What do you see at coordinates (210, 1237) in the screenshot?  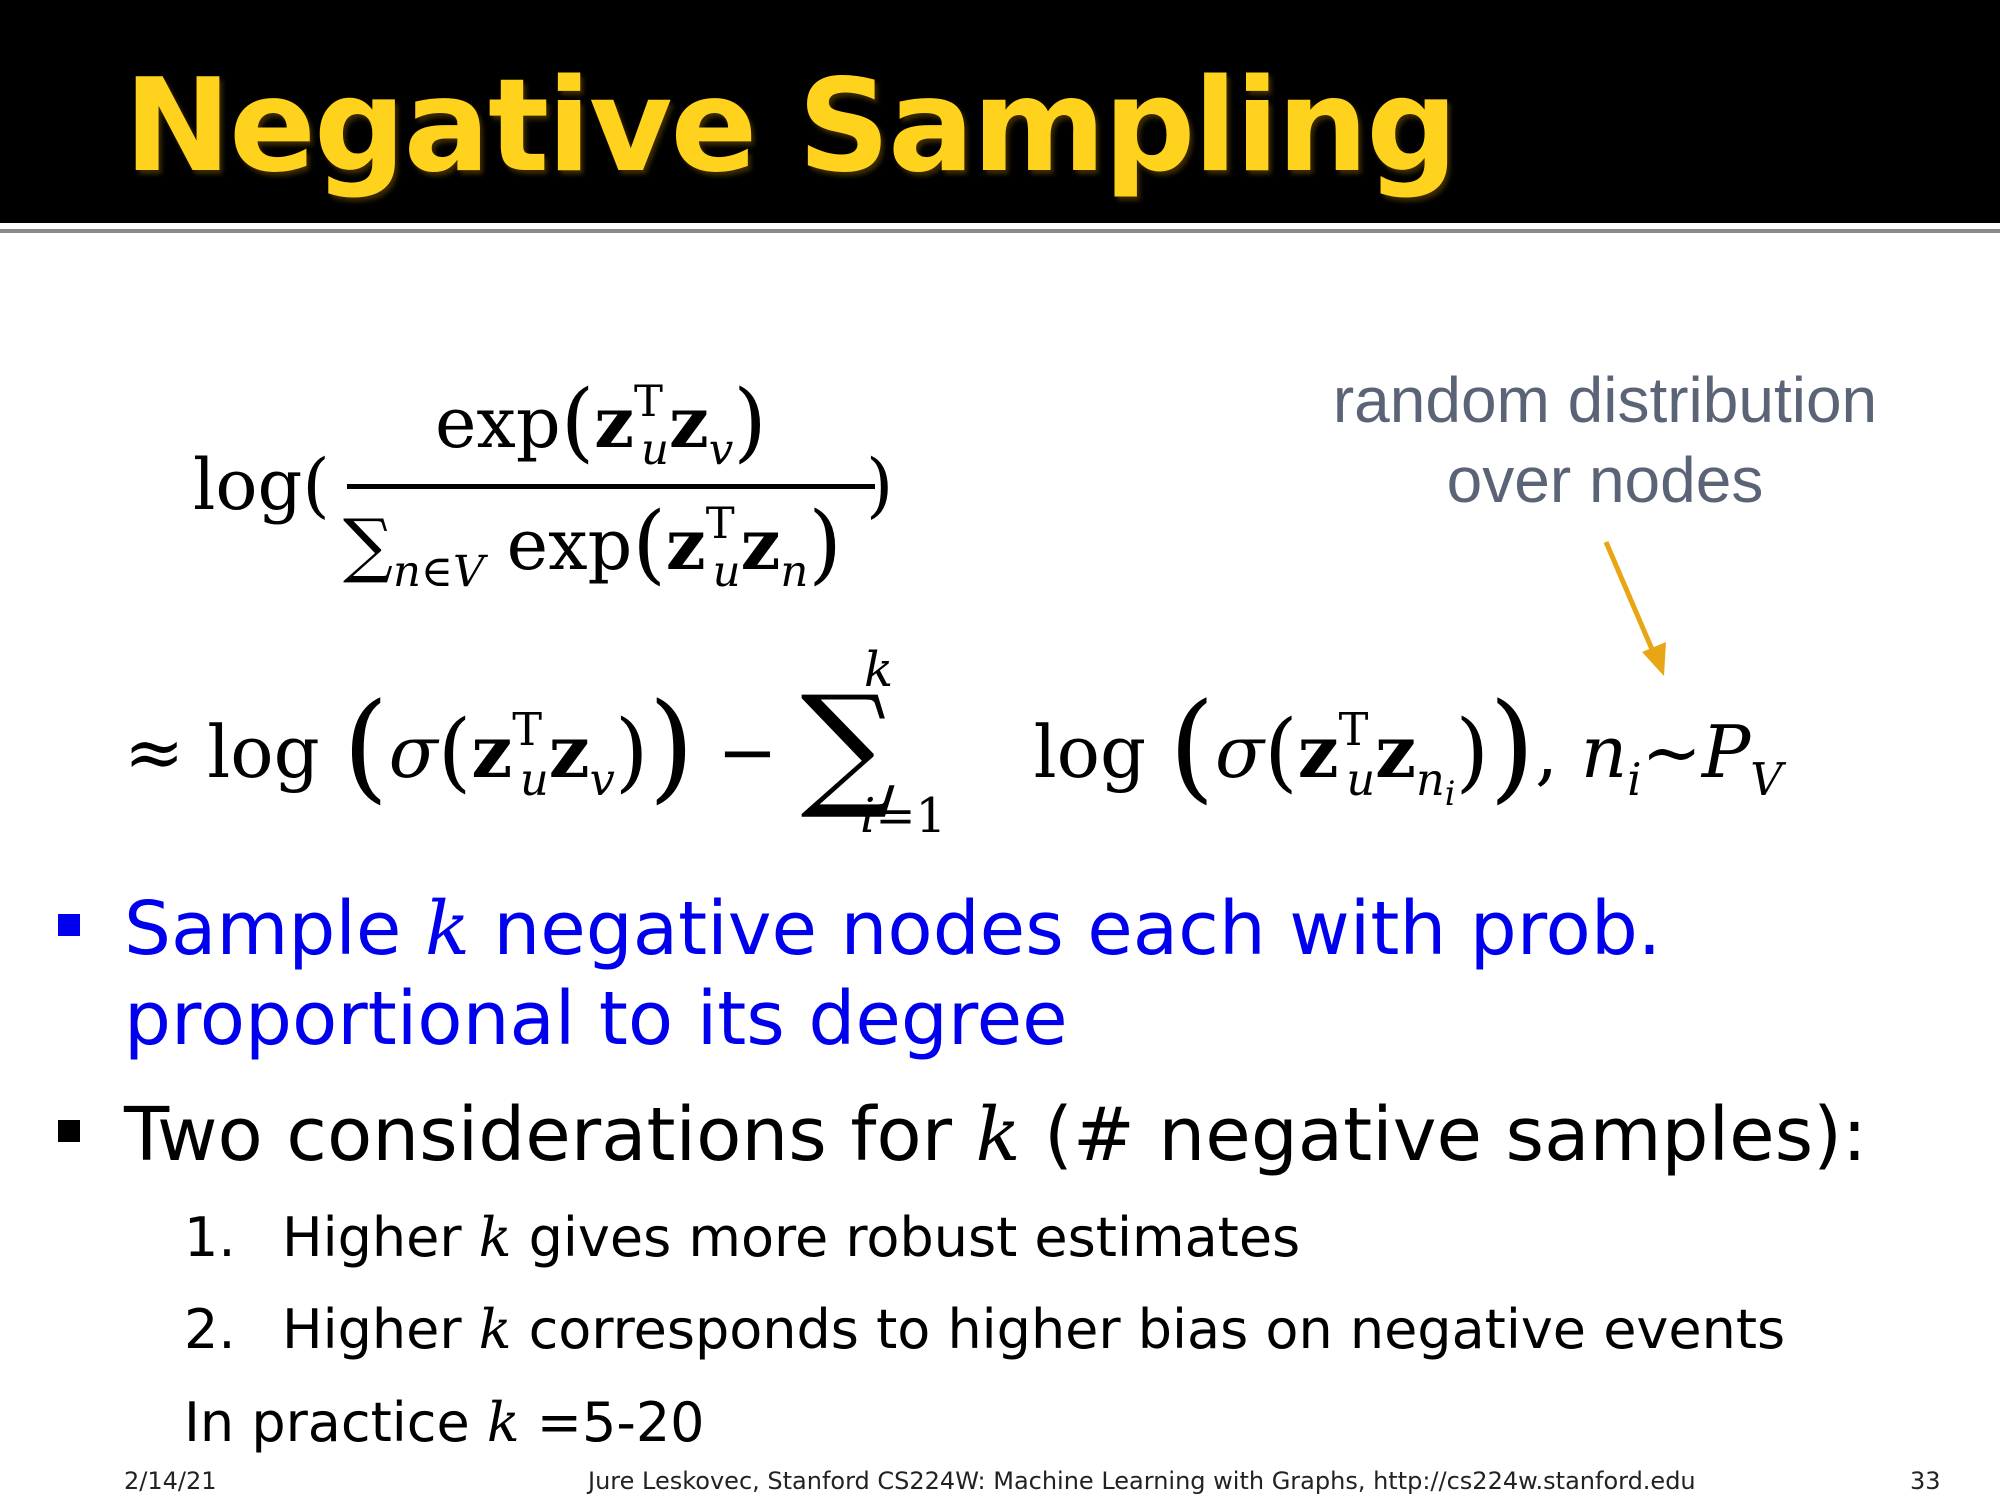 I see `list-number: 1.` at bounding box center [210, 1237].